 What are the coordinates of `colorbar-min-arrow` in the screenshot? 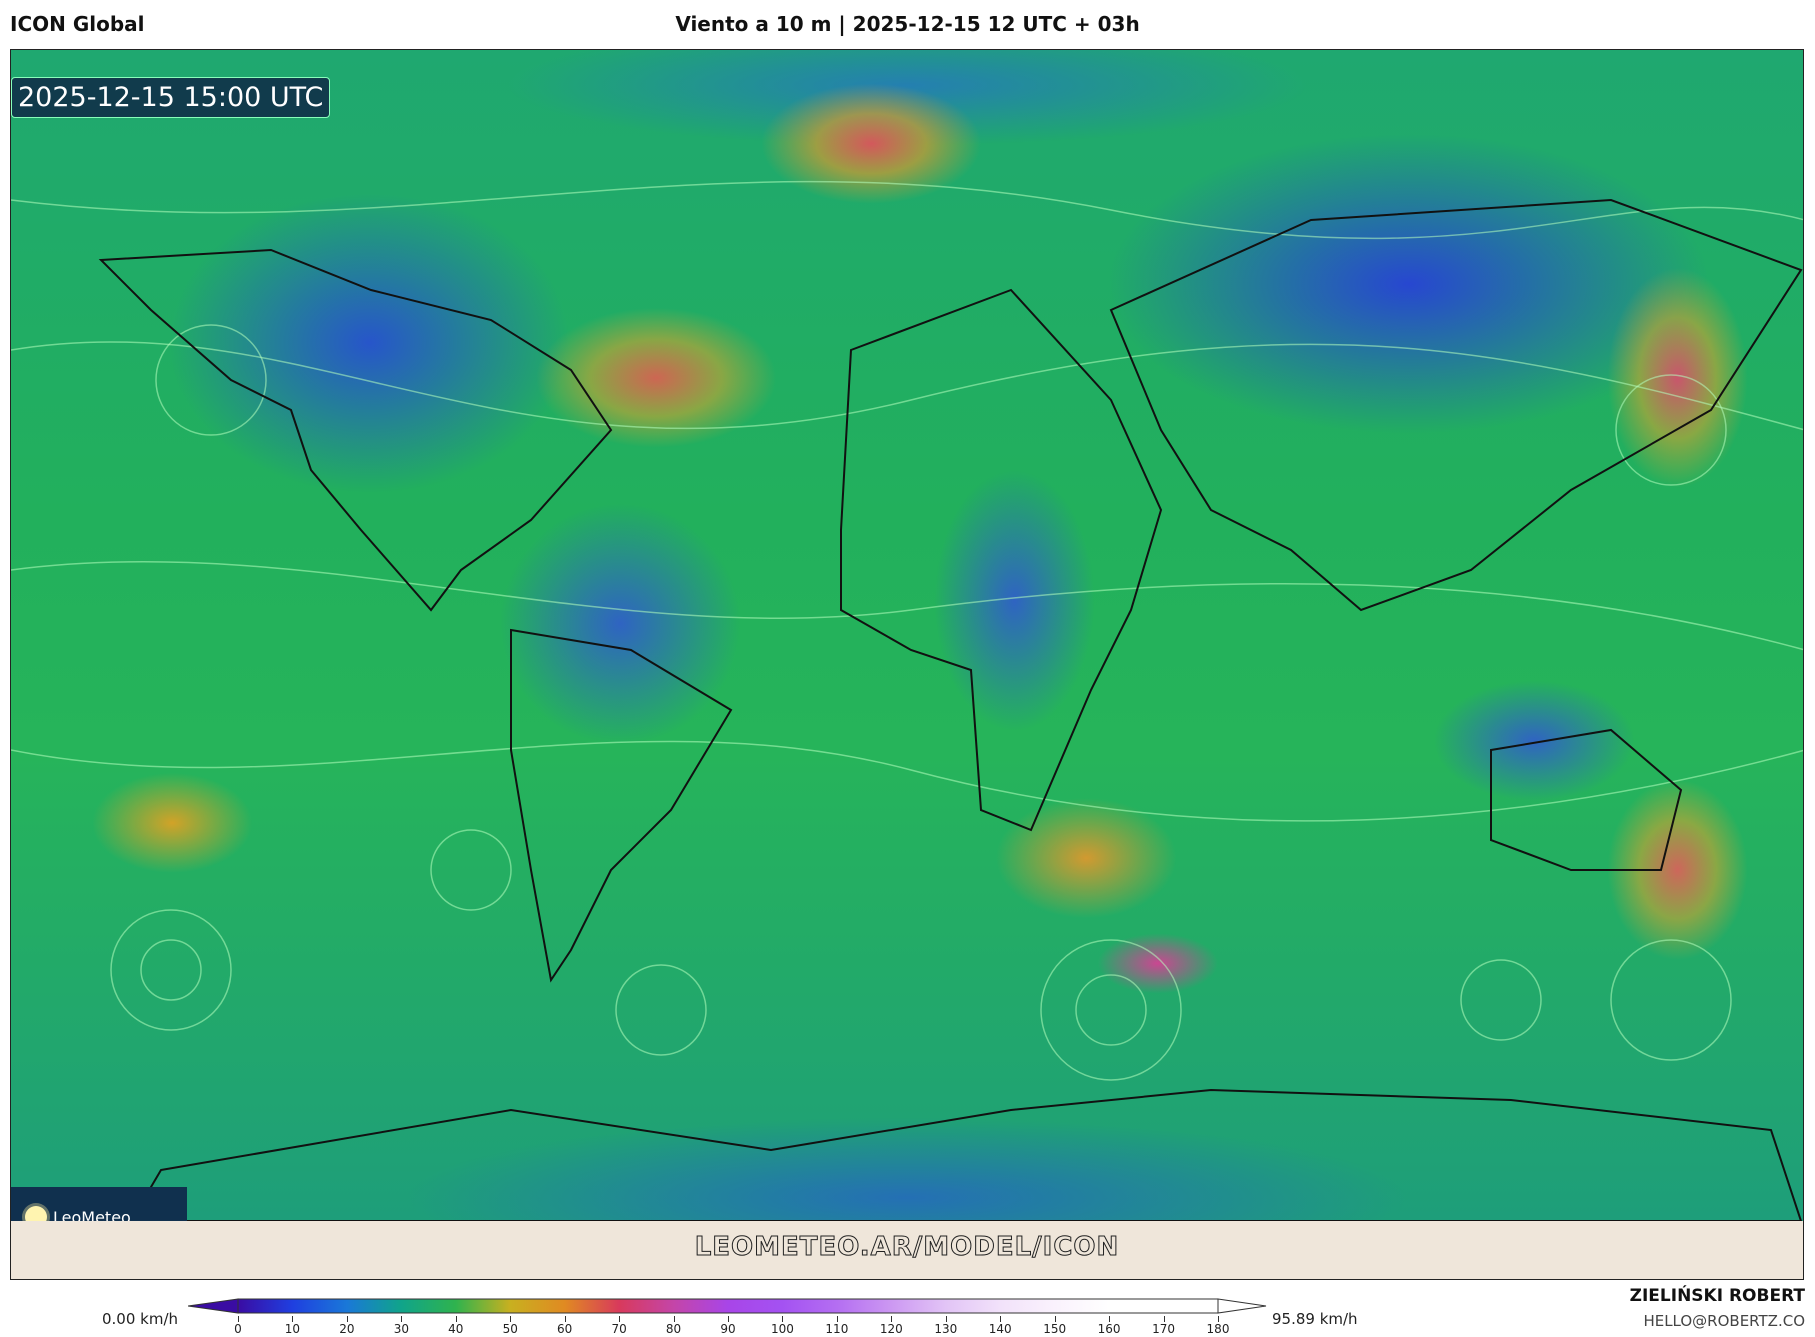 It's located at (213, 1306).